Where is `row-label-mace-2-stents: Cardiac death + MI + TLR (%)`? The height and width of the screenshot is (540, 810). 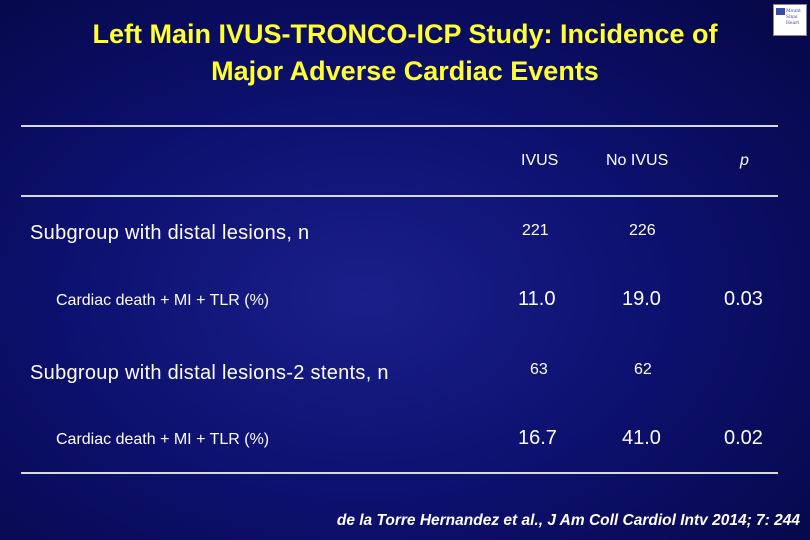
row-label-mace-2-stents: Cardiac death + MI + TLR (%) is located at coordinates (163, 439).